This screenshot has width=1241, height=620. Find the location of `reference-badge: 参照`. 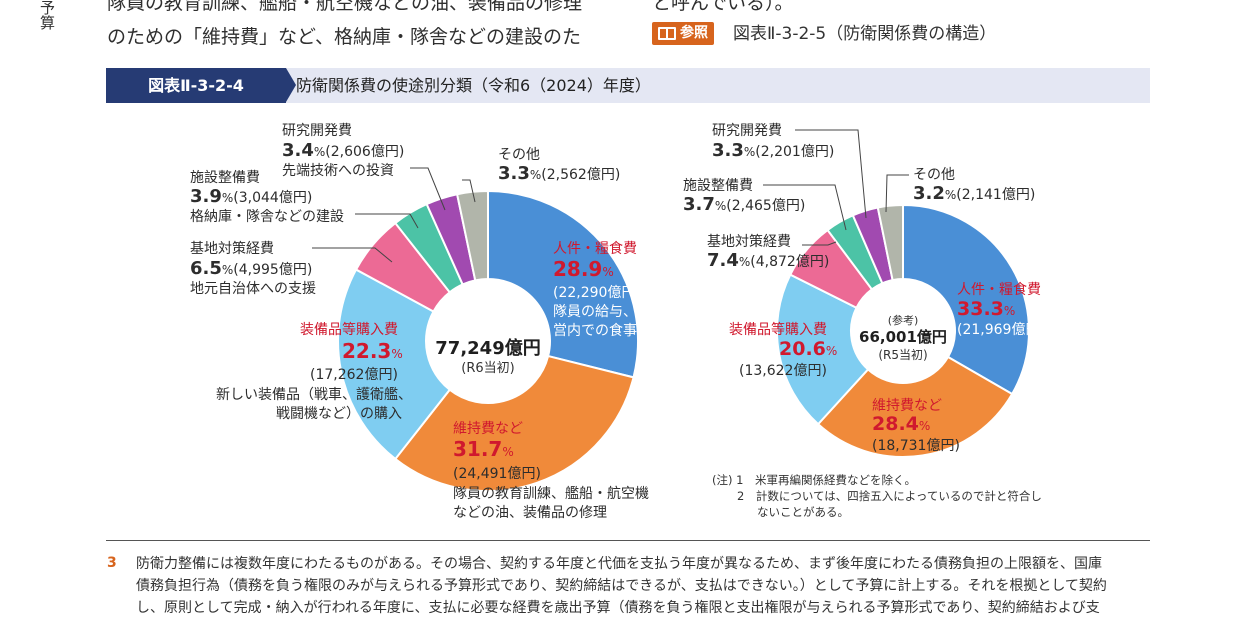

reference-badge: 参照 is located at coordinates (683, 33).